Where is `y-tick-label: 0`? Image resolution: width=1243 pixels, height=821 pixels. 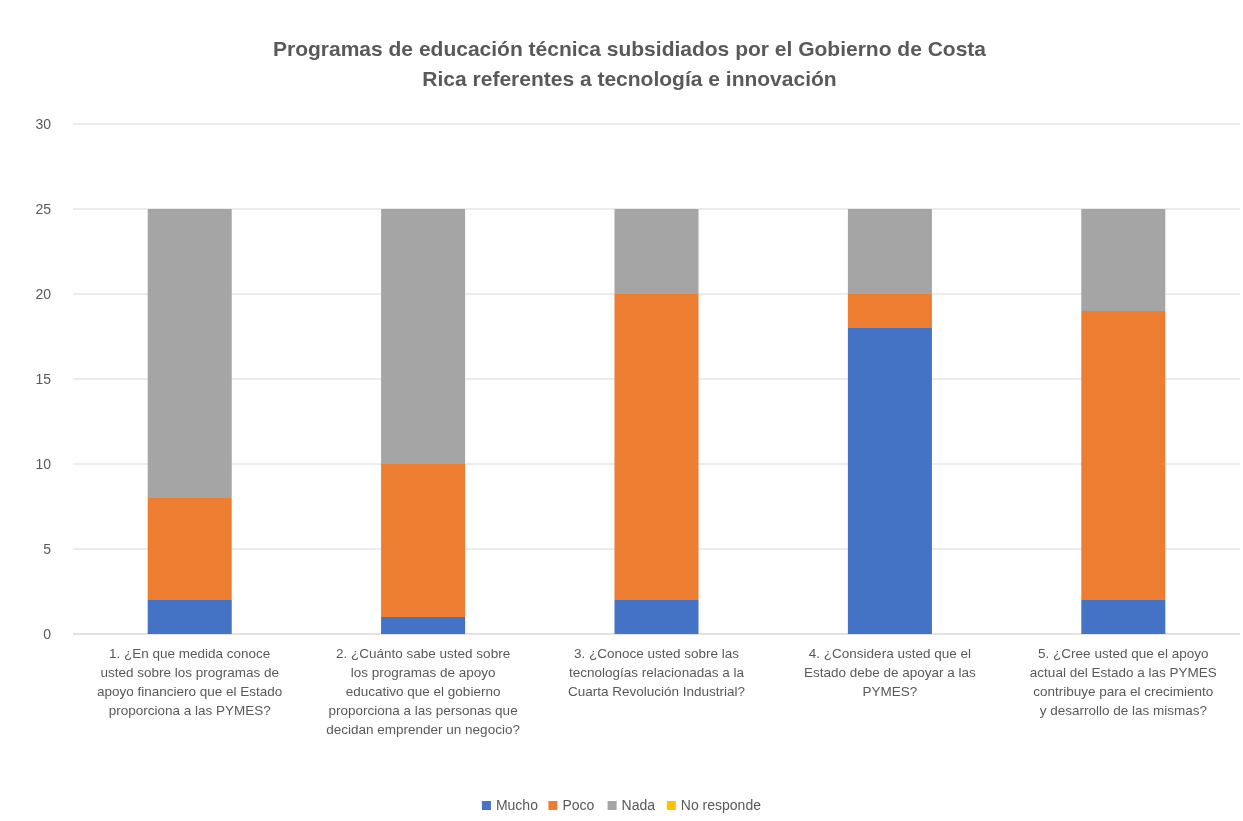 y-tick-label: 0 is located at coordinates (47, 633).